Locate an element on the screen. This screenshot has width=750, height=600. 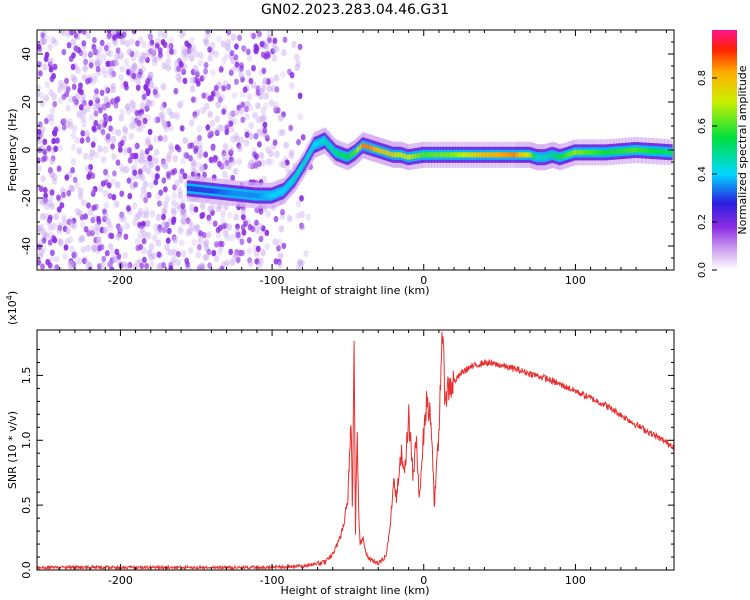
y-tick-label: 0.5 is located at coordinates (26, 505).